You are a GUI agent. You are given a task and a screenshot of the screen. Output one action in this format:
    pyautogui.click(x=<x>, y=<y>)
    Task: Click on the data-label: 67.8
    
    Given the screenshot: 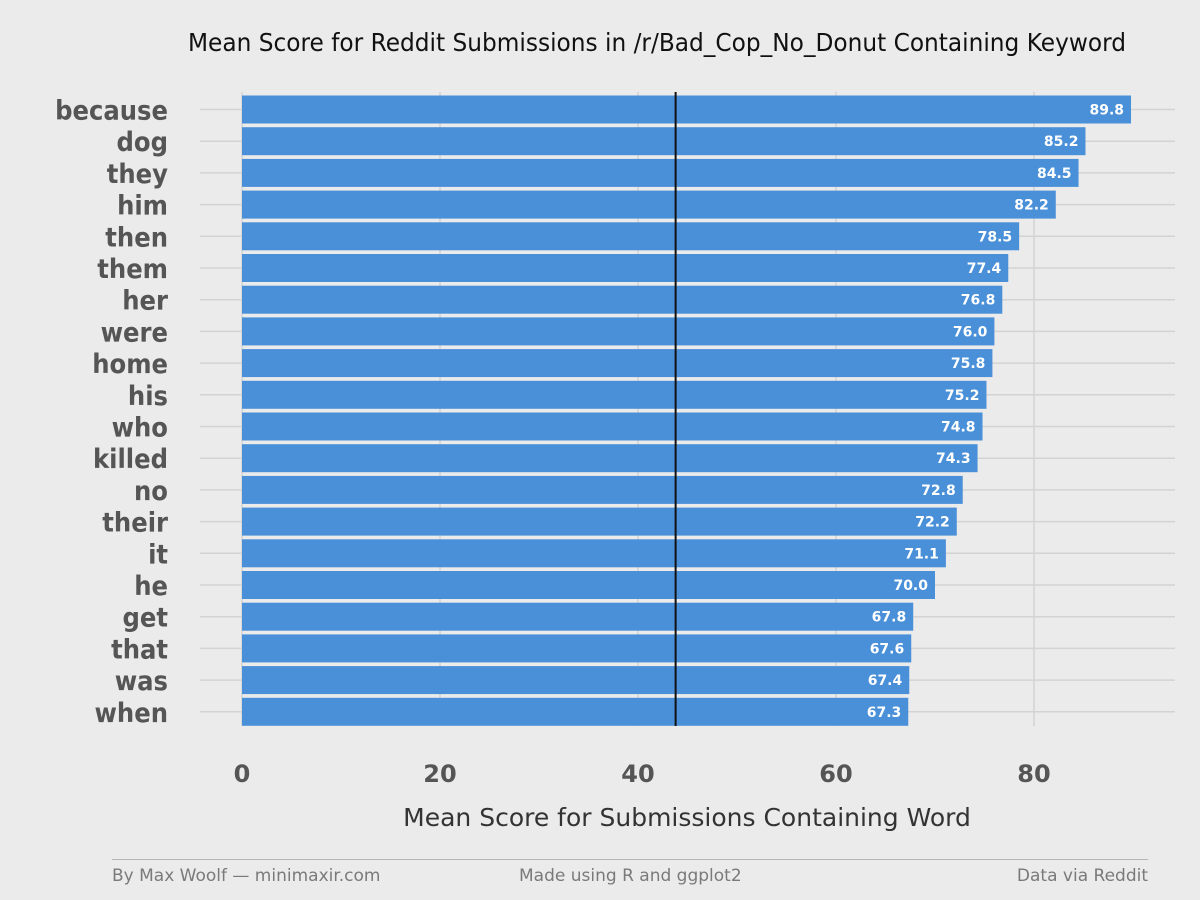 What is the action you would take?
    pyautogui.click(x=889, y=618)
    